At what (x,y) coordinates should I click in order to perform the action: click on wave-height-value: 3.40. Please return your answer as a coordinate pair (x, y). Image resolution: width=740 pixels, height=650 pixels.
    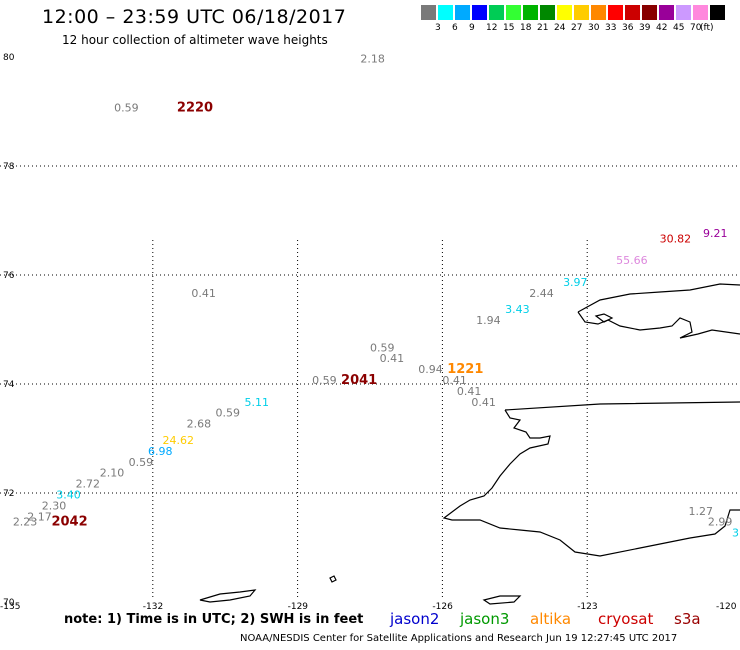
    Looking at the image, I should click on (68, 494).